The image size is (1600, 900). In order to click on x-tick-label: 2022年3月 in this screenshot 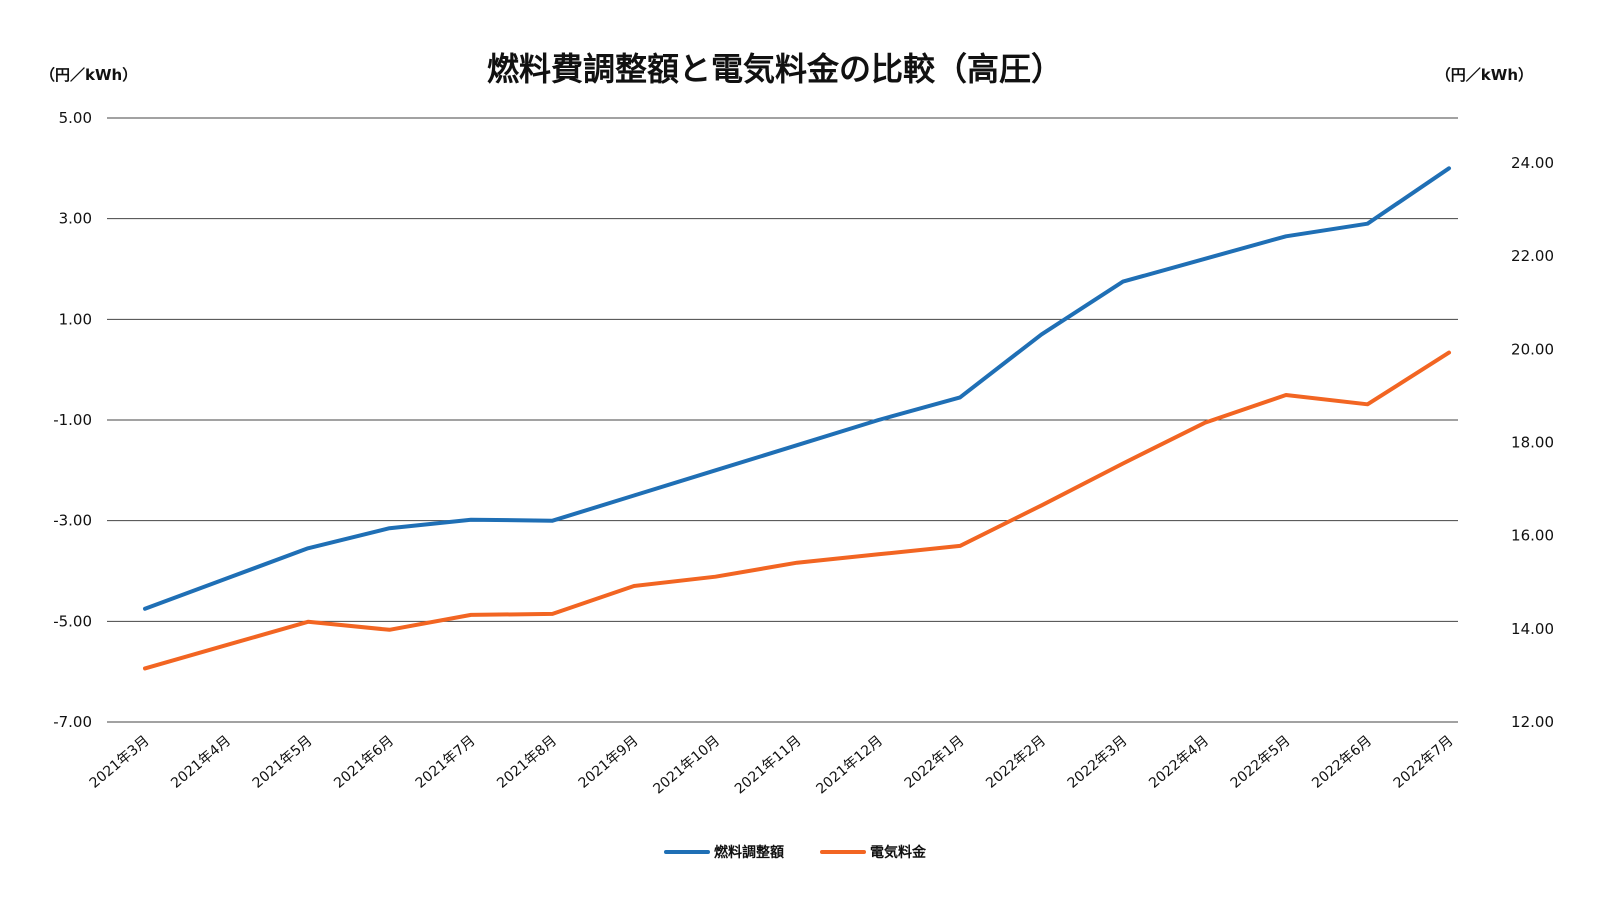, I will do `click(1098, 762)`.